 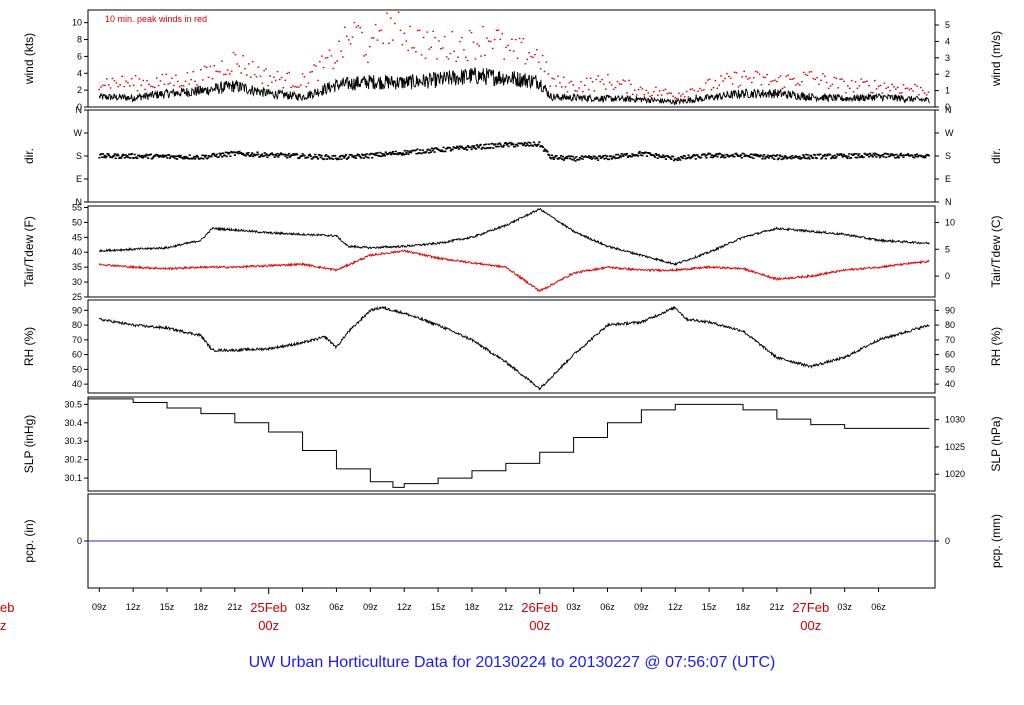 I want to click on x-tick-label: 21z, so click(x=235, y=607).